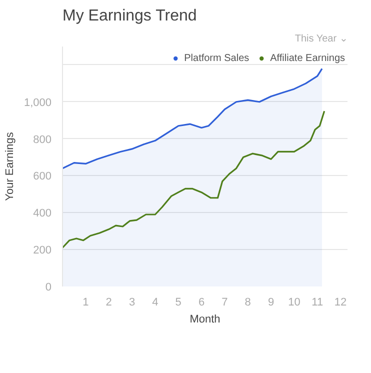  Describe the element at coordinates (42, 250) in the screenshot. I see `y-tick-label: 200` at that location.